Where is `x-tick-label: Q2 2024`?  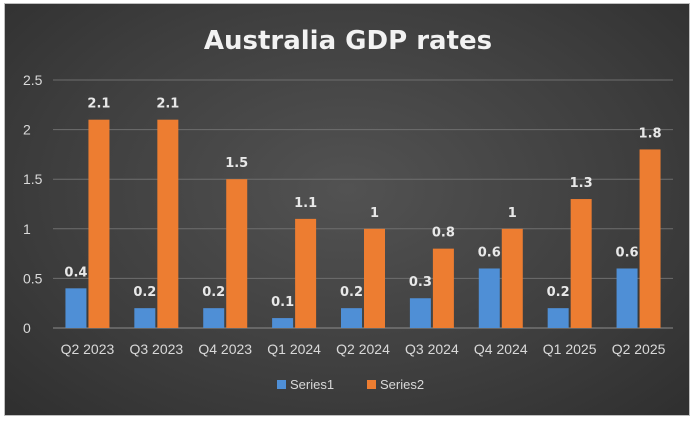 x-tick-label: Q2 2024 is located at coordinates (363, 349).